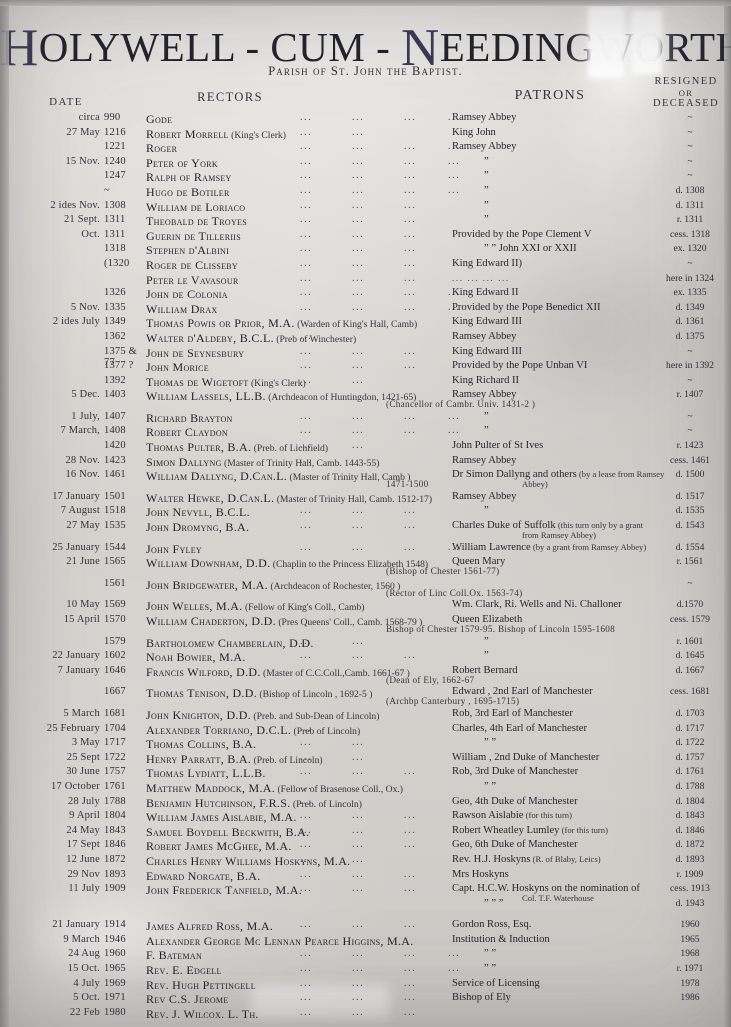  What do you see at coordinates (690, 496) in the screenshot?
I see `row-resigned-or-deceased: d. 1517` at bounding box center [690, 496].